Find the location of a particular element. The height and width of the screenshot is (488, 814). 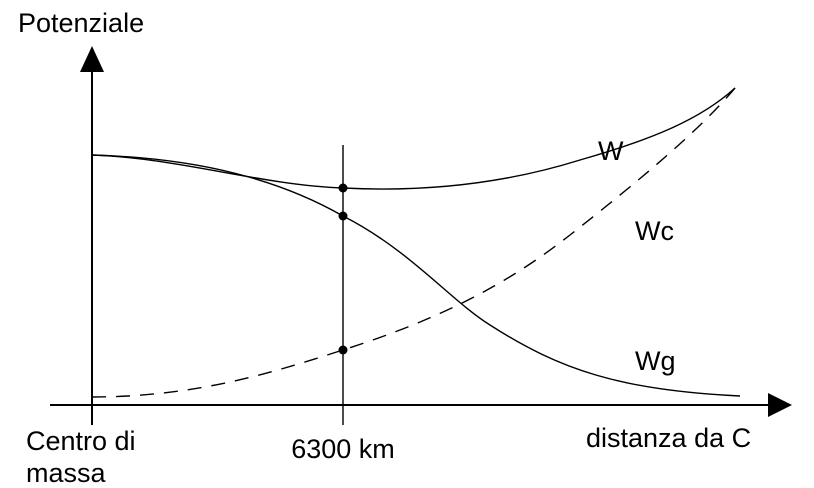

curve-label: W is located at coordinates (611, 151).